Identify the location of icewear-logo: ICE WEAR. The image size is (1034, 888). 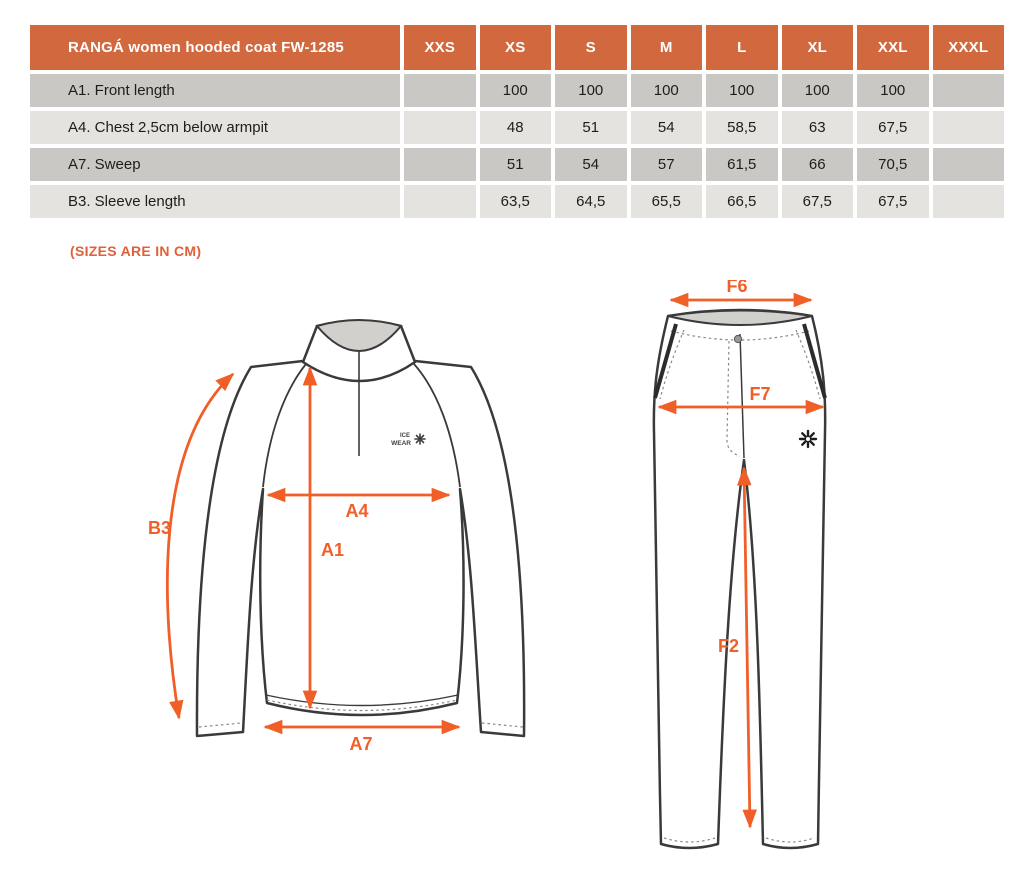
(408, 440).